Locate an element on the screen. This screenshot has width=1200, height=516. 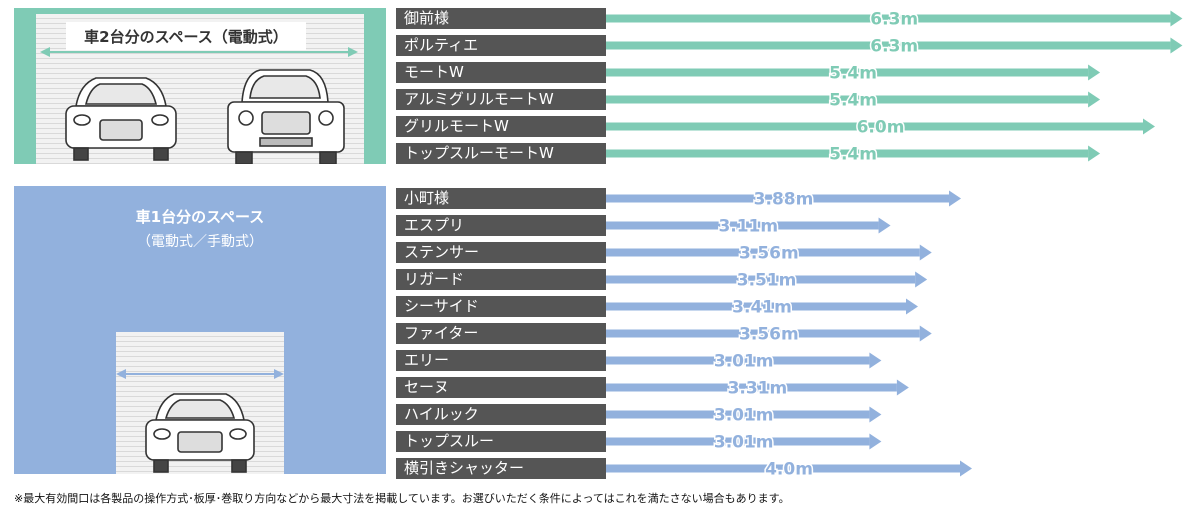
two-car-space-panel: 車2台分のスペース（電動式） is located at coordinates (200, 86).